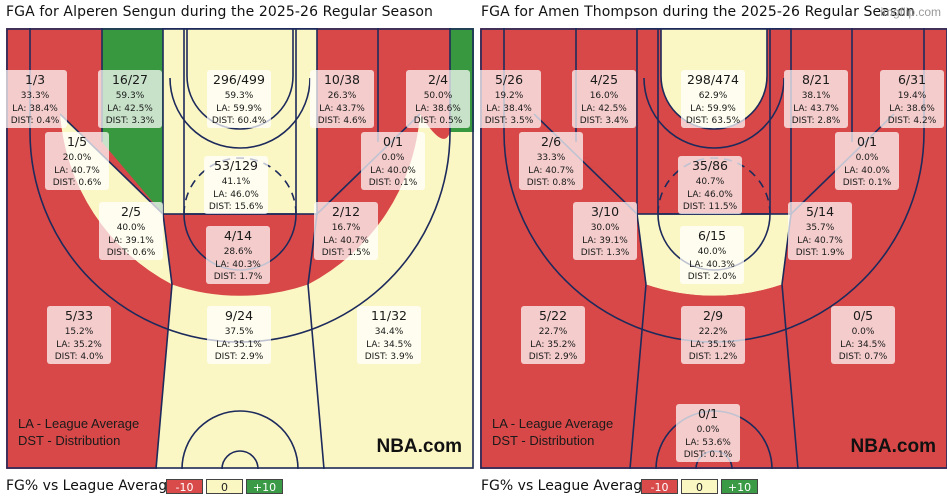 Image resolution: width=947 pixels, height=500 pixels. Describe the element at coordinates (509, 79) in the screenshot. I see `zone-fga-left-corner-3: 5/26` at that location.